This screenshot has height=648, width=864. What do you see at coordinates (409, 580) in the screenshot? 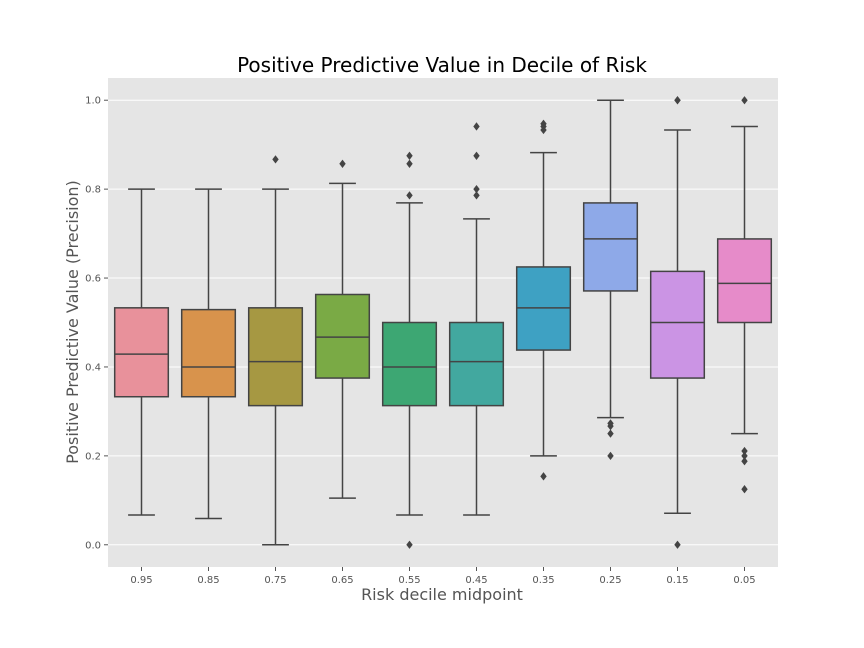
I see `x-tick-label: 0.55` at bounding box center [409, 580].